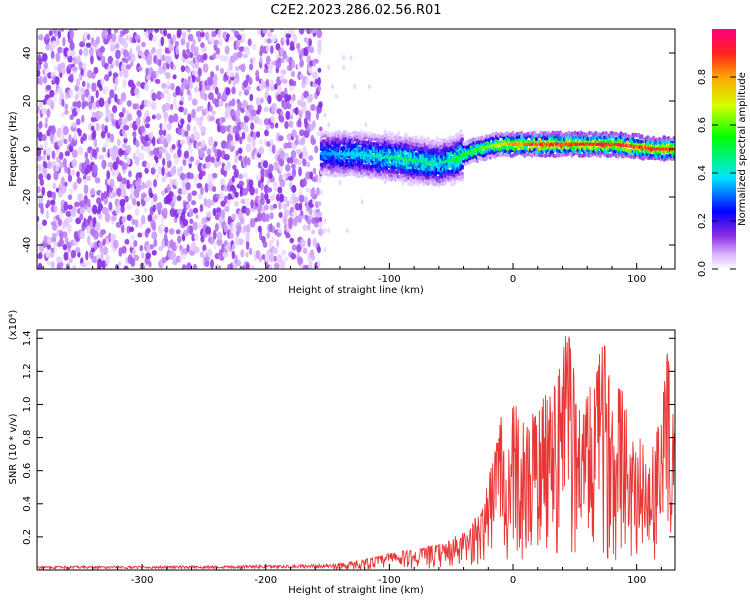 Image resolution: width=750 pixels, height=600 pixels. I want to click on x-tick-label: 100, so click(636, 279).